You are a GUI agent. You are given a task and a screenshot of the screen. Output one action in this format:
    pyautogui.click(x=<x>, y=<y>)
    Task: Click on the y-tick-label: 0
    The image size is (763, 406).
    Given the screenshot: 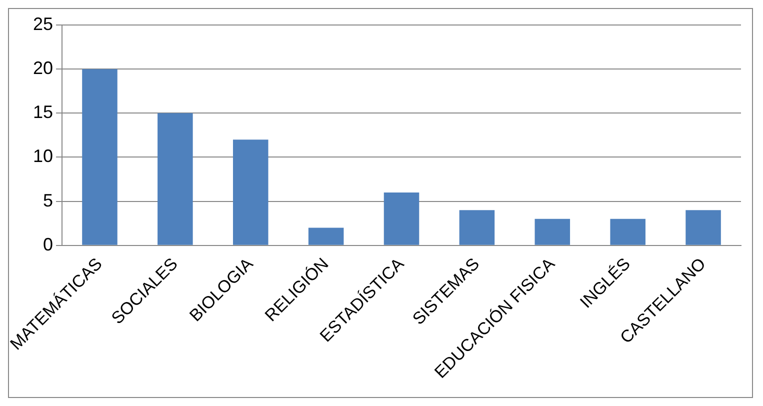 What is the action you would take?
    pyautogui.click(x=48, y=244)
    